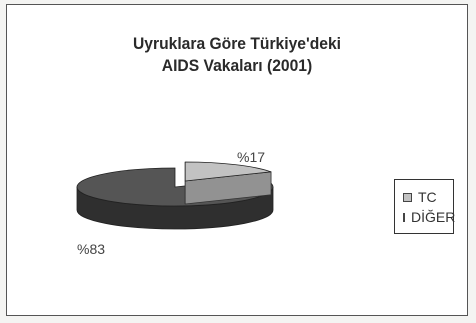 The width and height of the screenshot is (476, 323). What do you see at coordinates (237, 65) in the screenshot?
I see `chart-title-line-2: AIDS Vakaları (2001)` at bounding box center [237, 65].